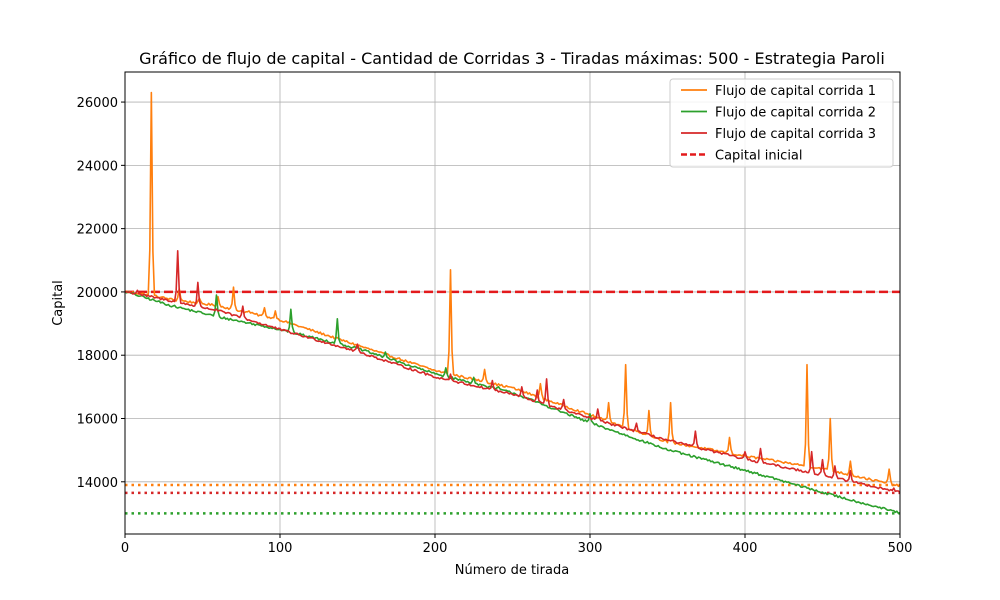 The height and width of the screenshot is (600, 1000). Describe the element at coordinates (280, 548) in the screenshot. I see `x-tick-label: 100` at that location.